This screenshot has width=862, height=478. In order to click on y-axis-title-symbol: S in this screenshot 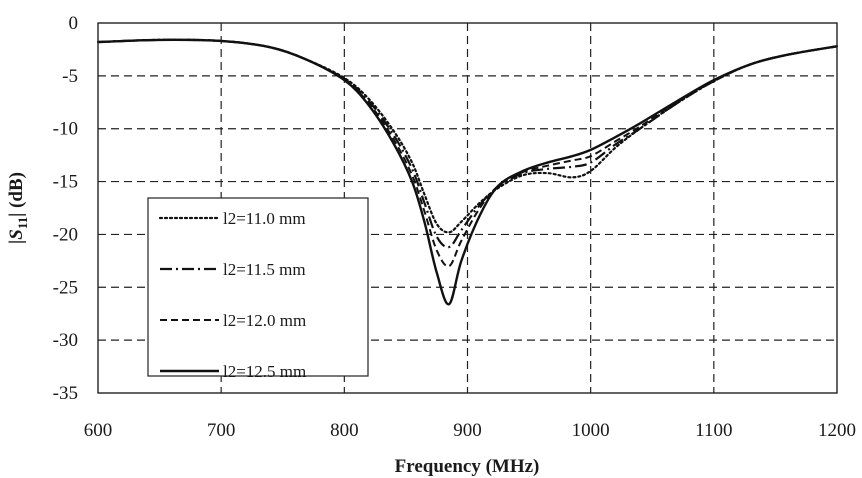, I will do `click(16, 234)`.